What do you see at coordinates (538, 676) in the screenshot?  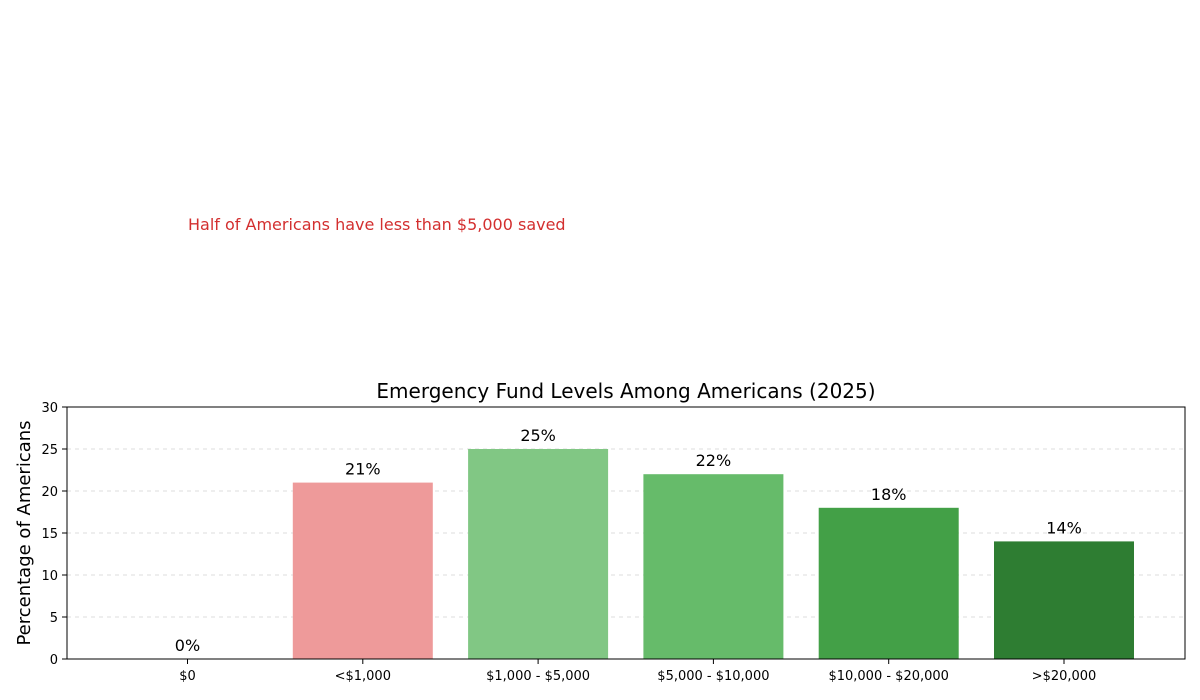 I see `x-tick-label: $1,000 - $5,000` at bounding box center [538, 676].